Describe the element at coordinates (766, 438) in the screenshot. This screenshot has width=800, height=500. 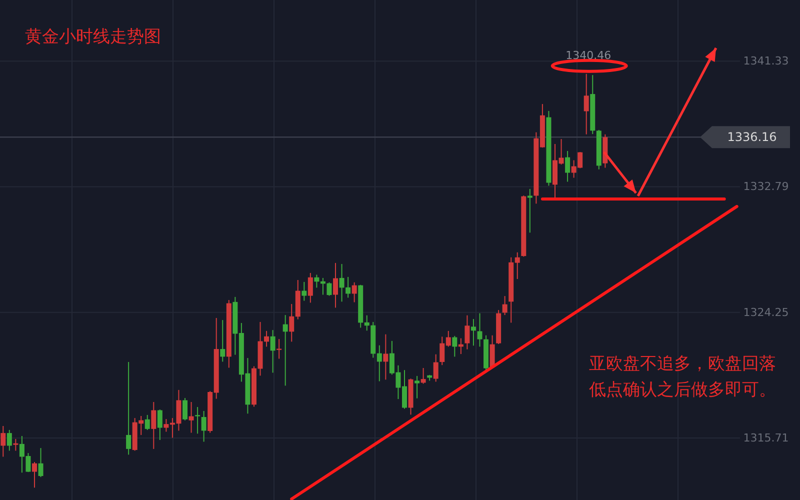
I see `y-tick-label: 1315.71` at that location.